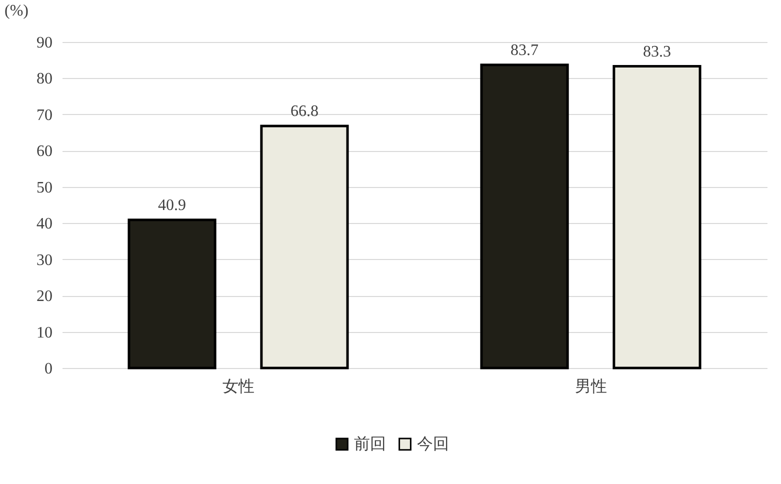 The image size is (781, 484). I want to click on y-tick-label: 90, so click(44, 43).